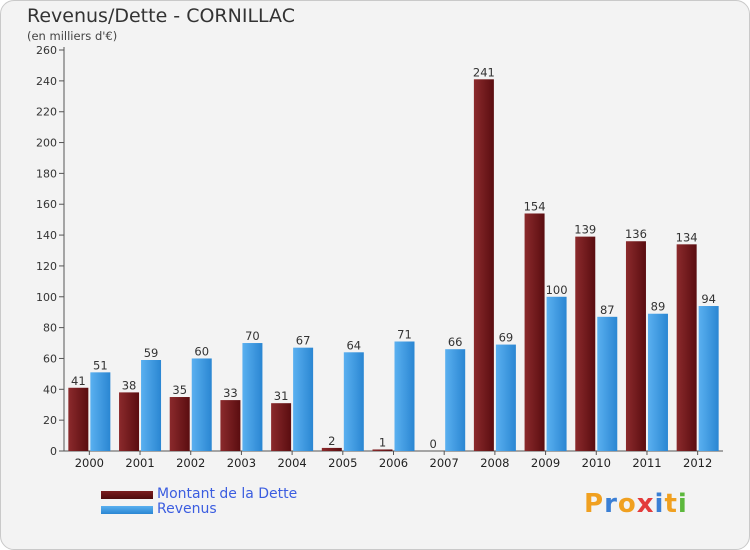 This screenshot has width=750, height=550. I want to click on data-label-revenus: 64, so click(353, 345).